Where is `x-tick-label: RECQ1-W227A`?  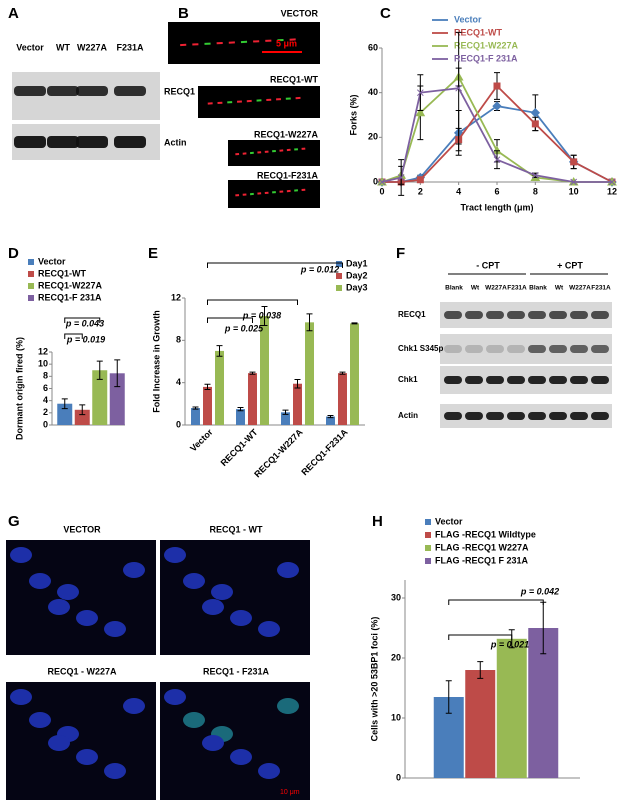 x-tick-label: RECQ1-W227A is located at coordinates (278, 453).